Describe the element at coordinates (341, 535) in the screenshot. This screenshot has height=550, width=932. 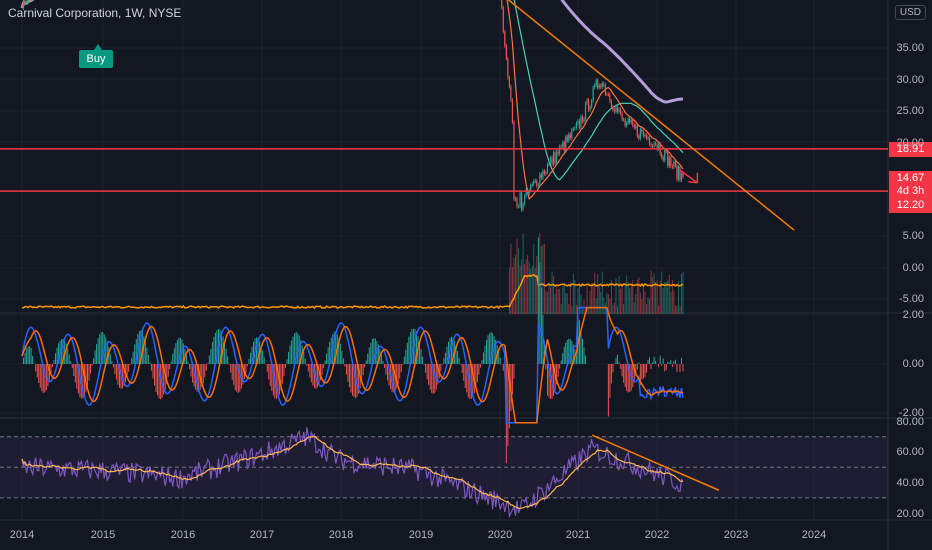
I see `time-axis-label: 2018` at that location.